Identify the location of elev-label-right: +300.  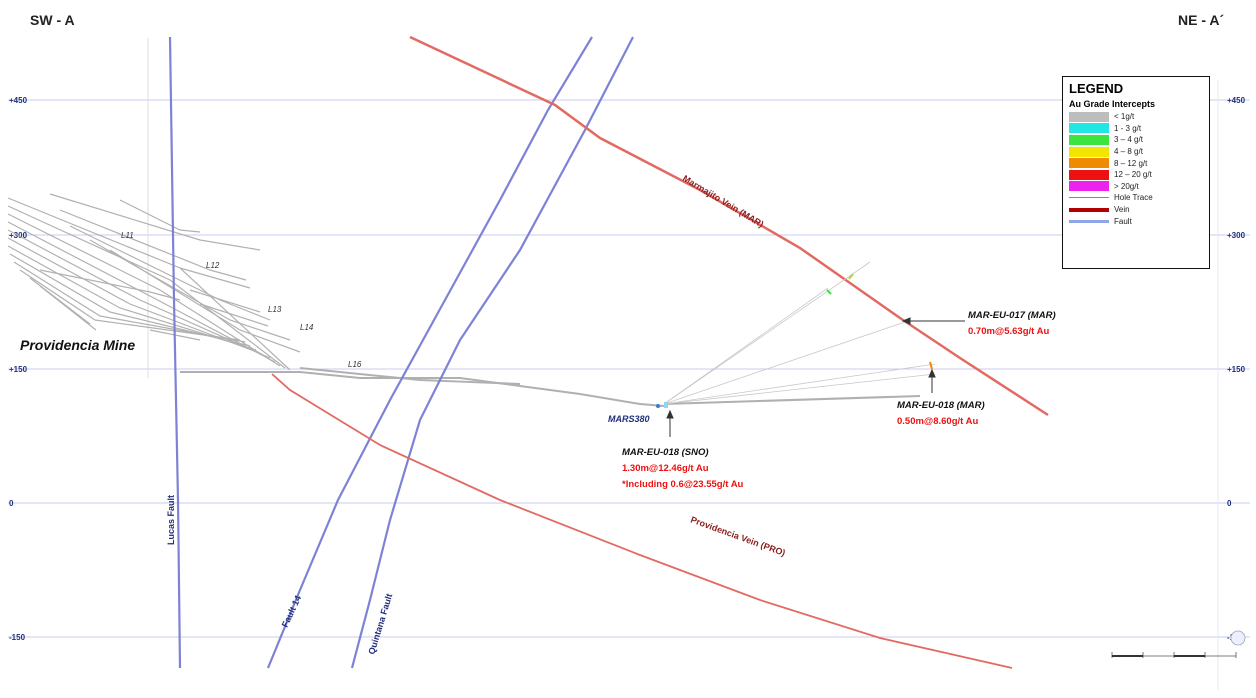
(1236, 235).